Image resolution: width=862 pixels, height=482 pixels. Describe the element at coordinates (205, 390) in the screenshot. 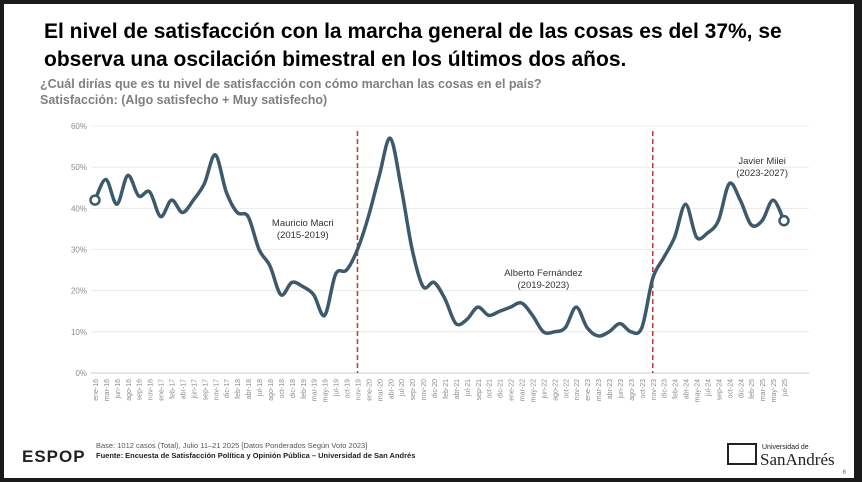

I see `x-tick-label: sep-17` at that location.